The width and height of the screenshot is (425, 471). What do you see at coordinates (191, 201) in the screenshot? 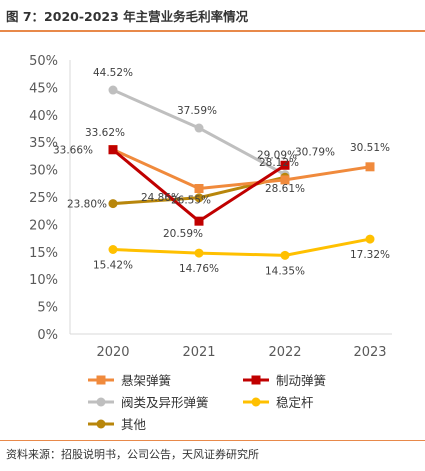
I see `data-label: 26.55%` at bounding box center [191, 201].